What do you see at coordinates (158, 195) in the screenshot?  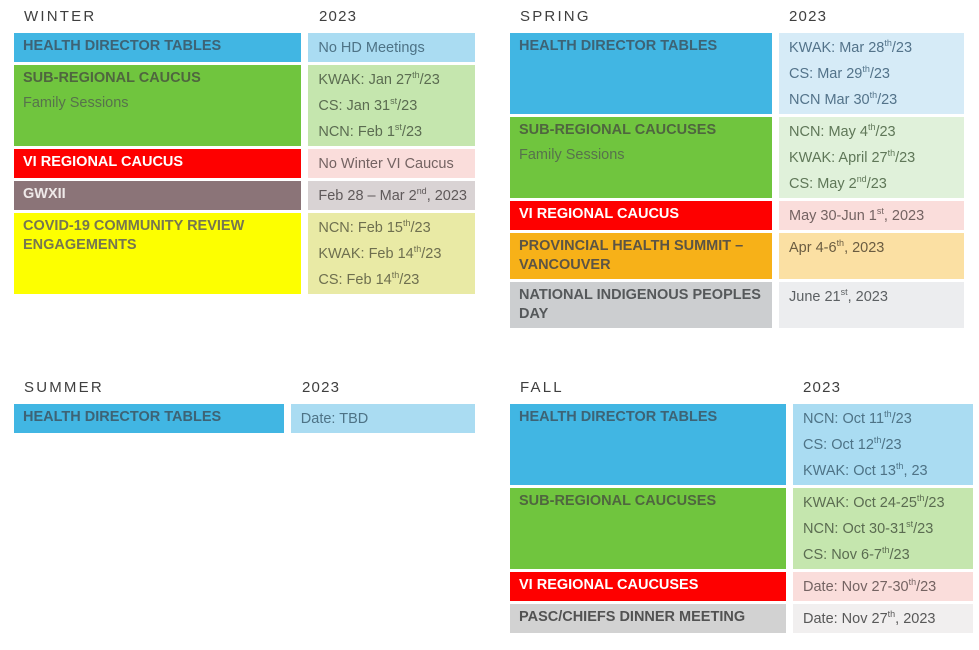 I see `event-label-cell: GWXII` at bounding box center [158, 195].